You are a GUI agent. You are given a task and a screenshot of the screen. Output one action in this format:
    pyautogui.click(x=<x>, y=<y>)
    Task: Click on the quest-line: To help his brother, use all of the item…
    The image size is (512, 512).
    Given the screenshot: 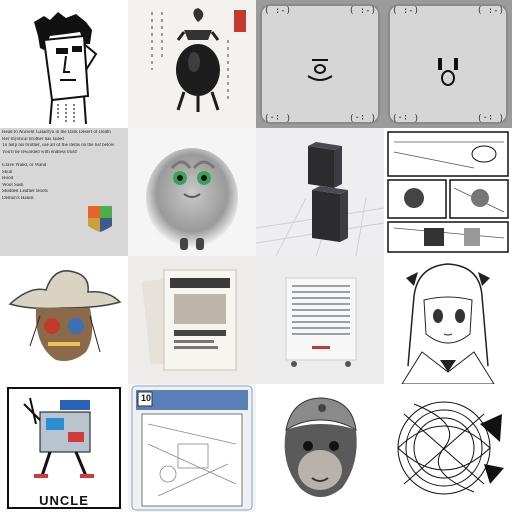 What is the action you would take?
    pyautogui.click(x=58, y=146)
    